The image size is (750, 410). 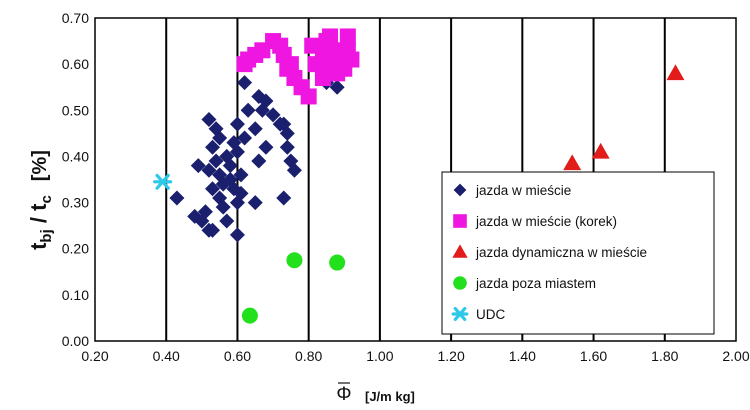 What do you see at coordinates (166, 356) in the screenshot?
I see `x-tick-label: 0.40` at bounding box center [166, 356].